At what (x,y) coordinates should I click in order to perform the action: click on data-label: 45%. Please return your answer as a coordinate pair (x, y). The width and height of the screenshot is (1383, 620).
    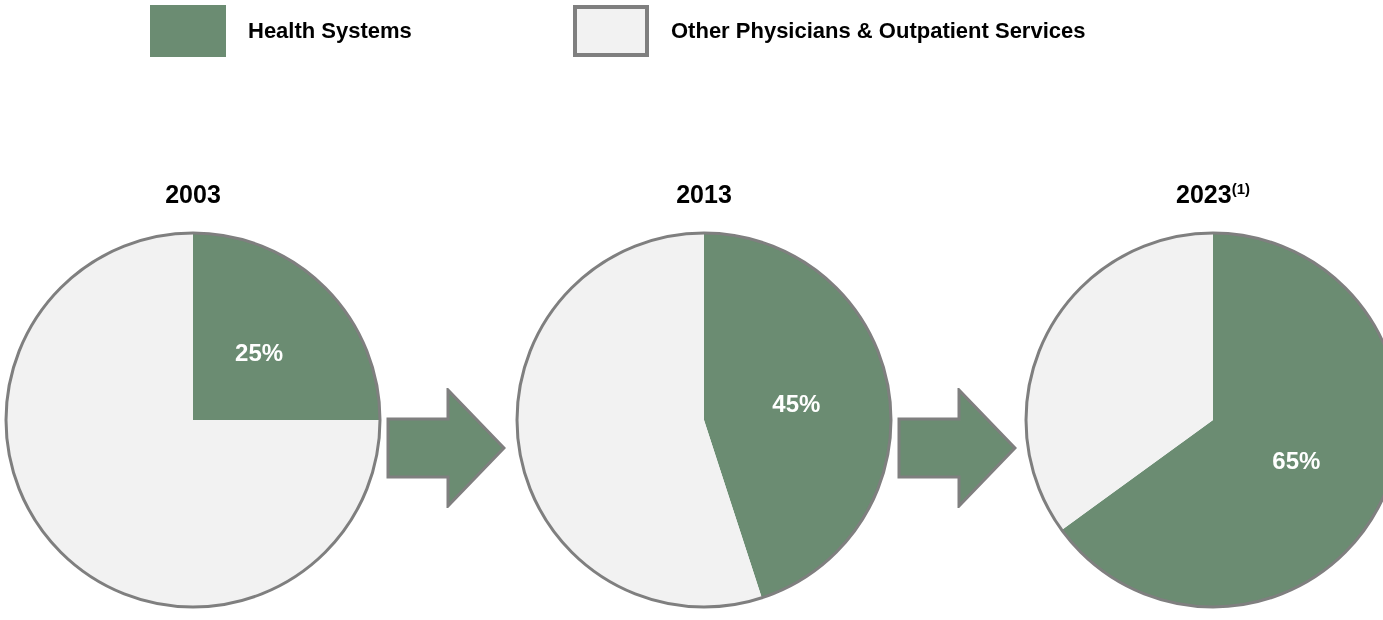
    Looking at the image, I should click on (796, 403).